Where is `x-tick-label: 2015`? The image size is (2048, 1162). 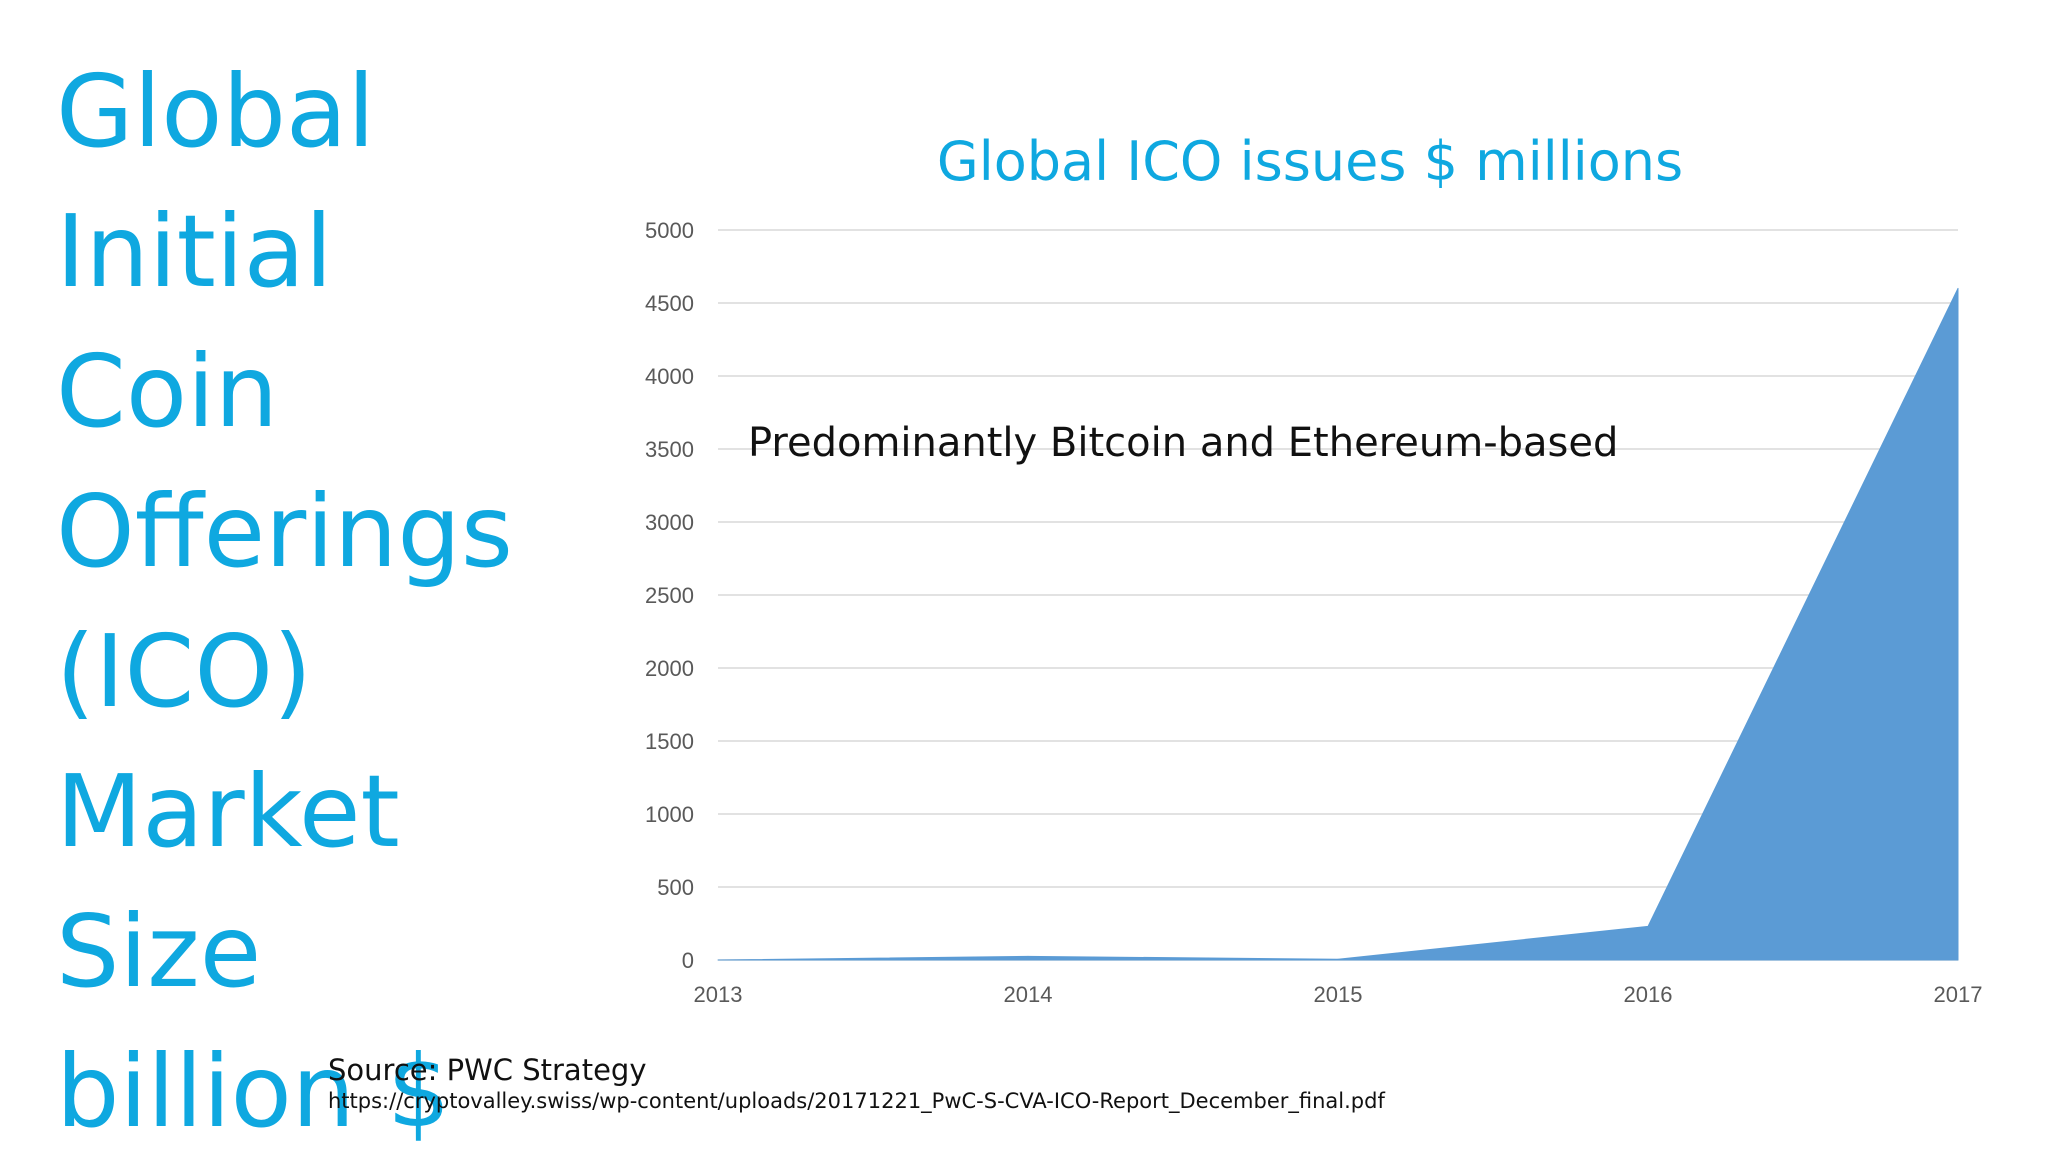 x-tick-label: 2015 is located at coordinates (1338, 994).